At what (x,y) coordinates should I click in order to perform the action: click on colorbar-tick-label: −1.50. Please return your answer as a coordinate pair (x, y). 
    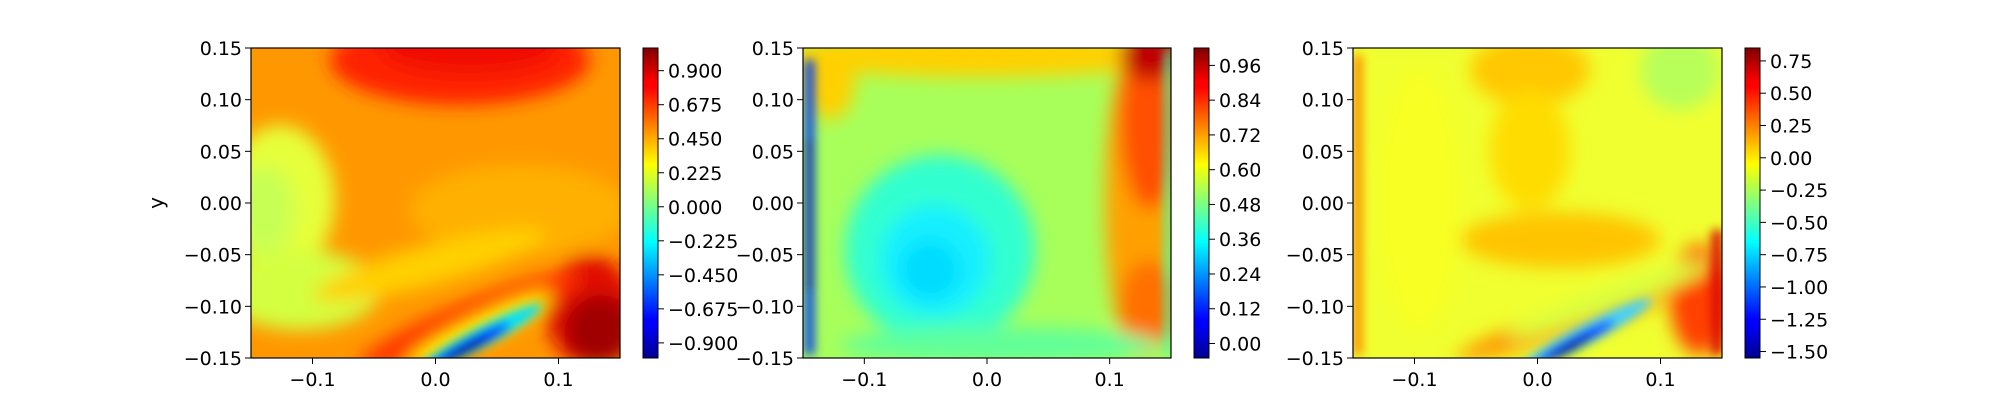
    Looking at the image, I should click on (1799, 353).